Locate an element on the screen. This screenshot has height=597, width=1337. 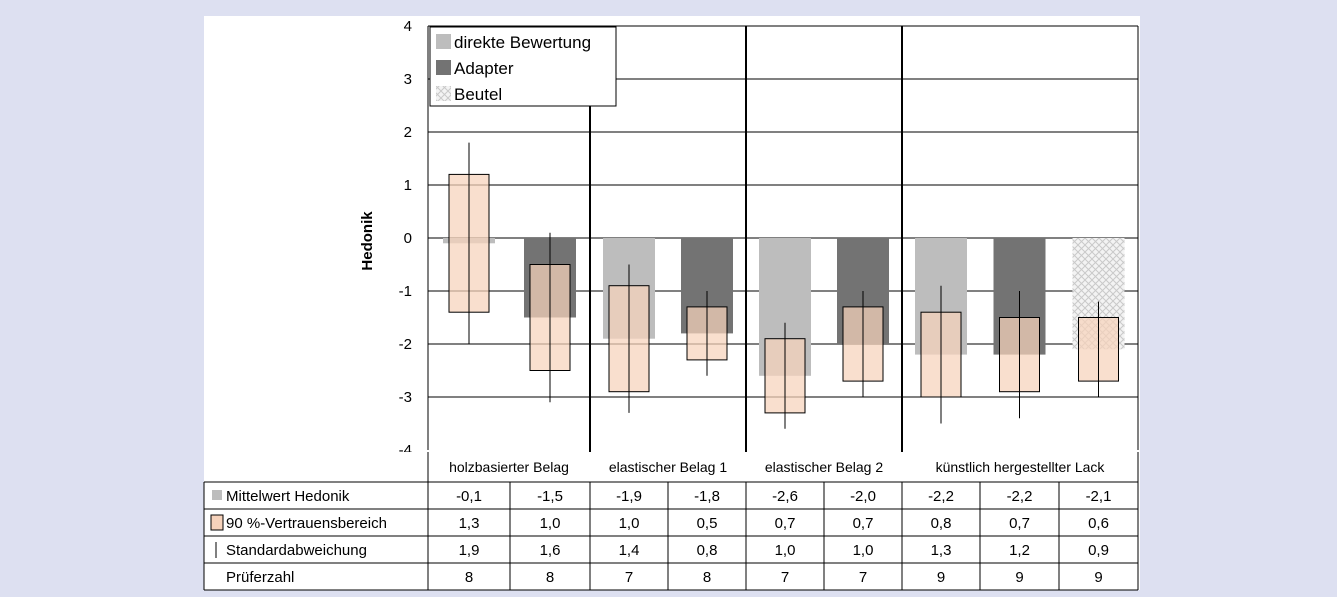
table-cell: -2,1 is located at coordinates (1099, 496).